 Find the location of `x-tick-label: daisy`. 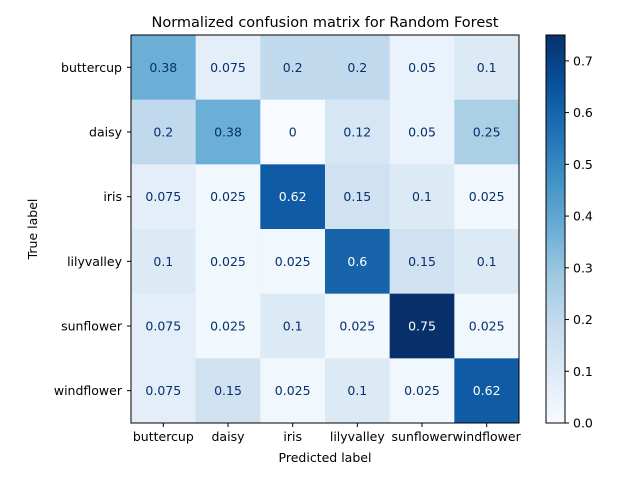

x-tick-label: daisy is located at coordinates (229, 436).